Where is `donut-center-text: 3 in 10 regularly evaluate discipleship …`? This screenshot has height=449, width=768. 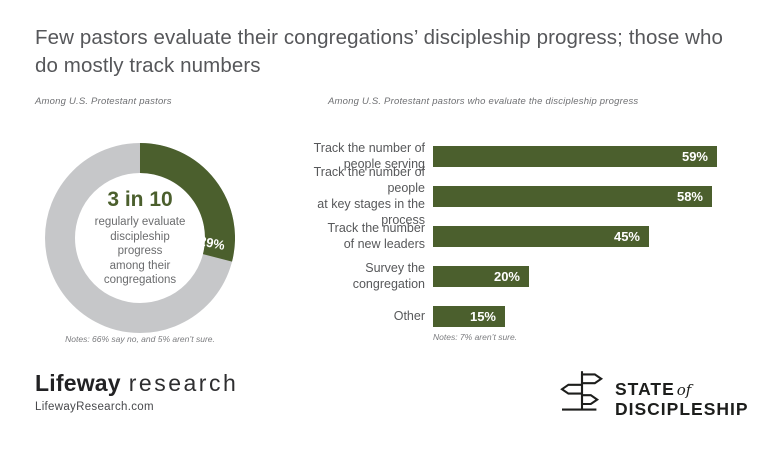
donut-center-text: 3 in 10 regularly evaluate discipleship … is located at coordinates (140, 238).